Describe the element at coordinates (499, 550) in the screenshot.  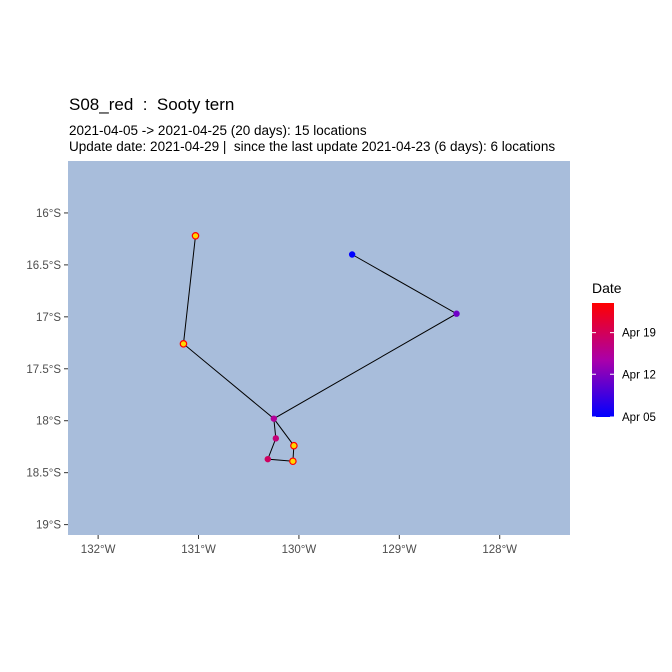
I see `x-tick-label: 128°W` at that location.